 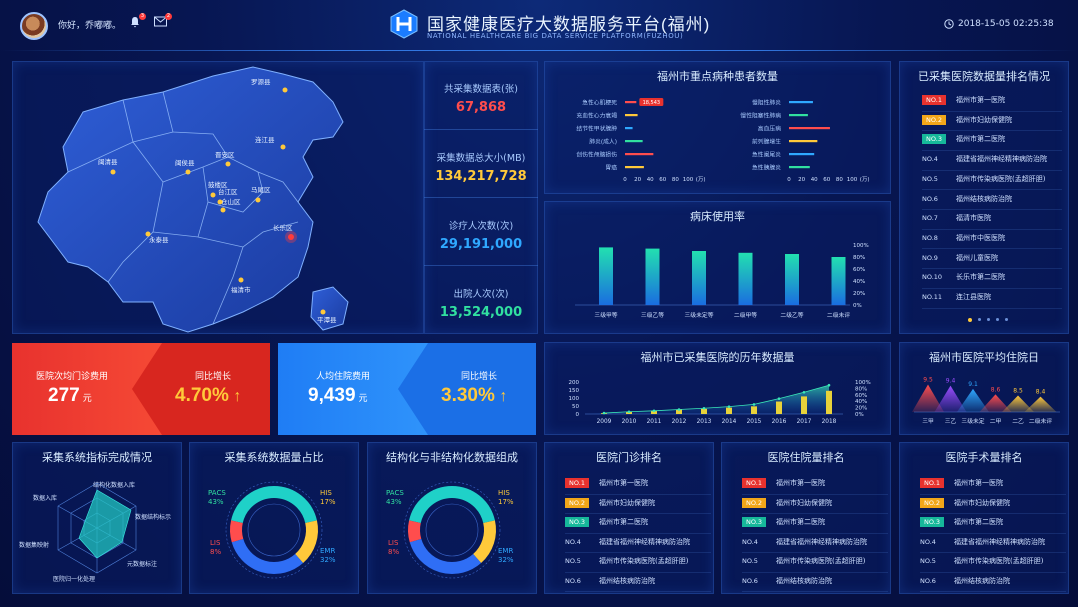 I want to click on structured-panel: 结构化与非结构化数据组成 PACS 43% HIS 17% LIS 8% EMR 32%, so click(x=452, y=518).